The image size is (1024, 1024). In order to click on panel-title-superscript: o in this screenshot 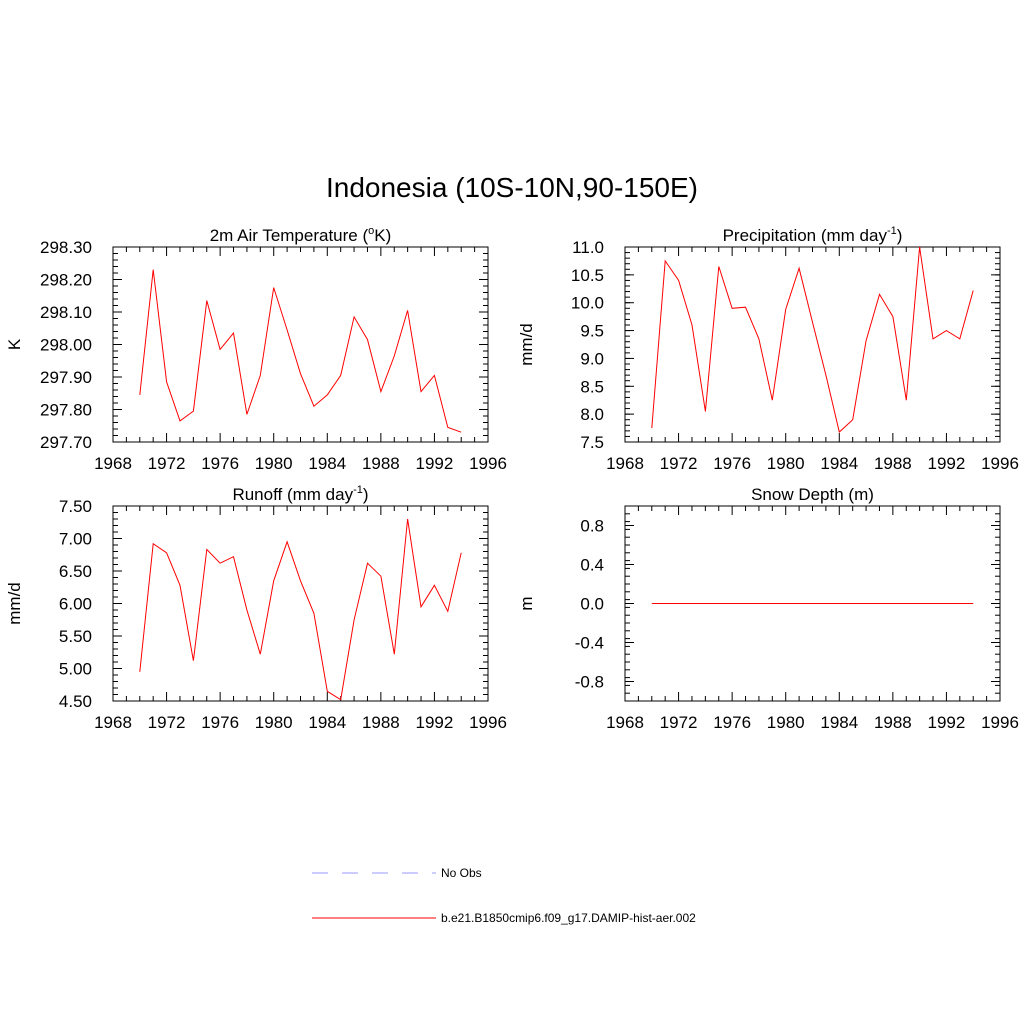, I will do `click(371, 231)`.